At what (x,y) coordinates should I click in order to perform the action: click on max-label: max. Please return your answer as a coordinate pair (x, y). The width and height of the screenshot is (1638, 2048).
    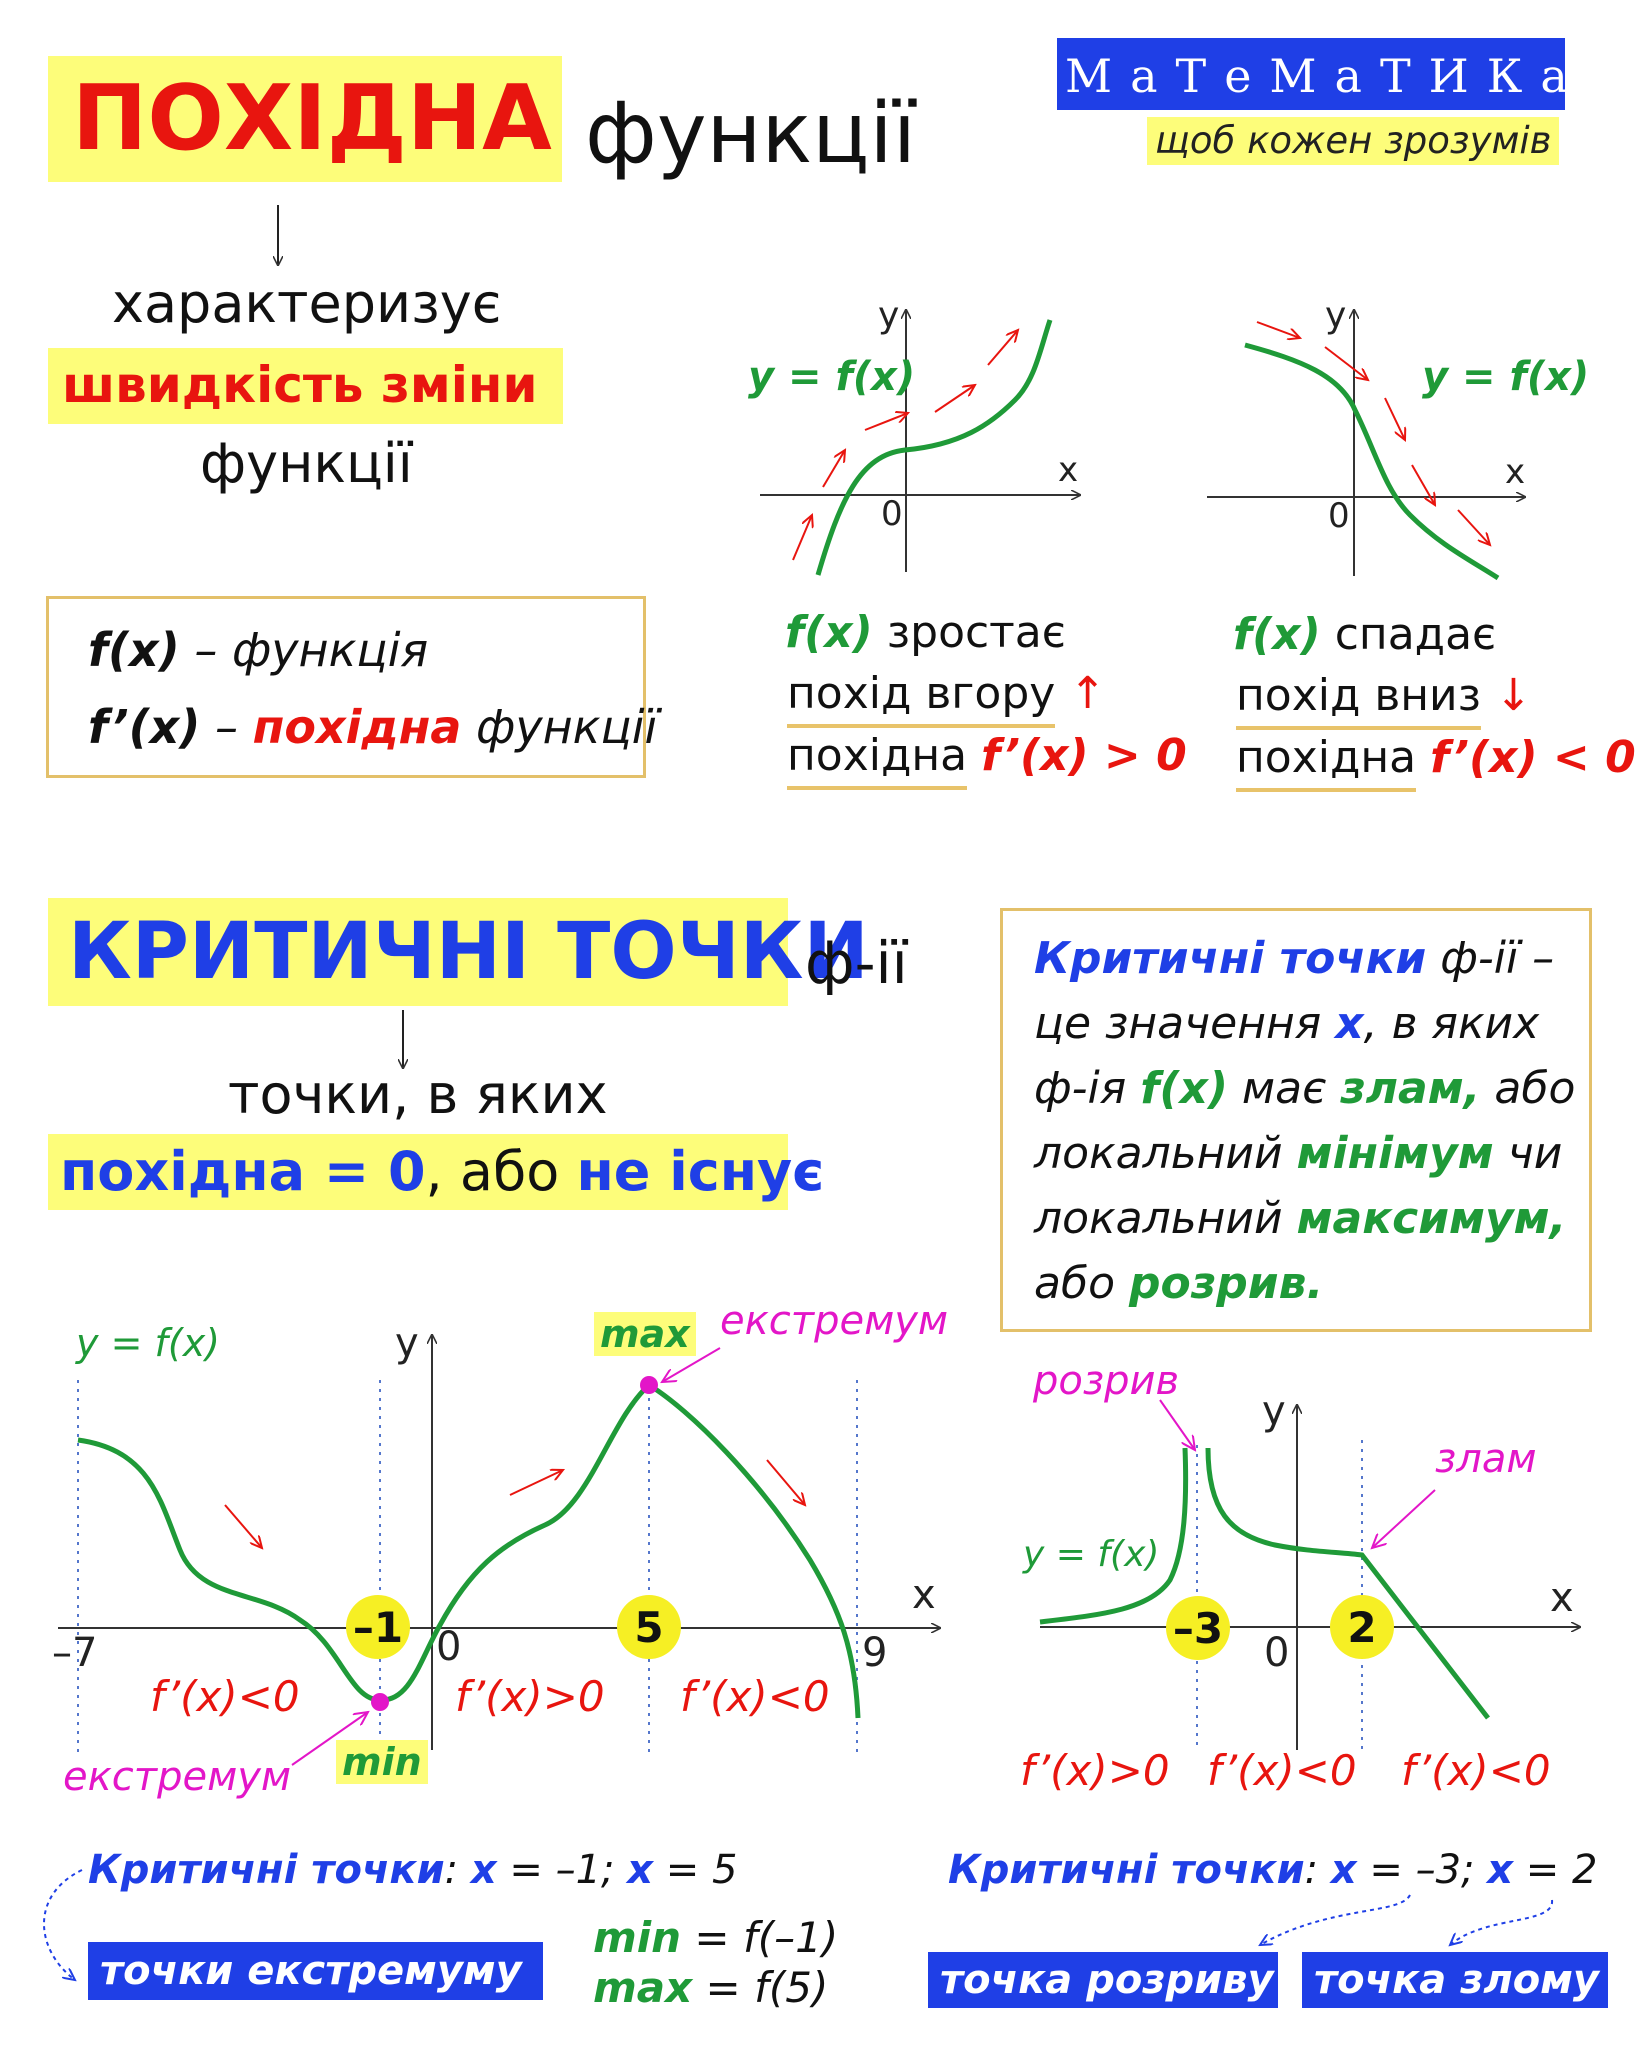
    Looking at the image, I should click on (645, 1334).